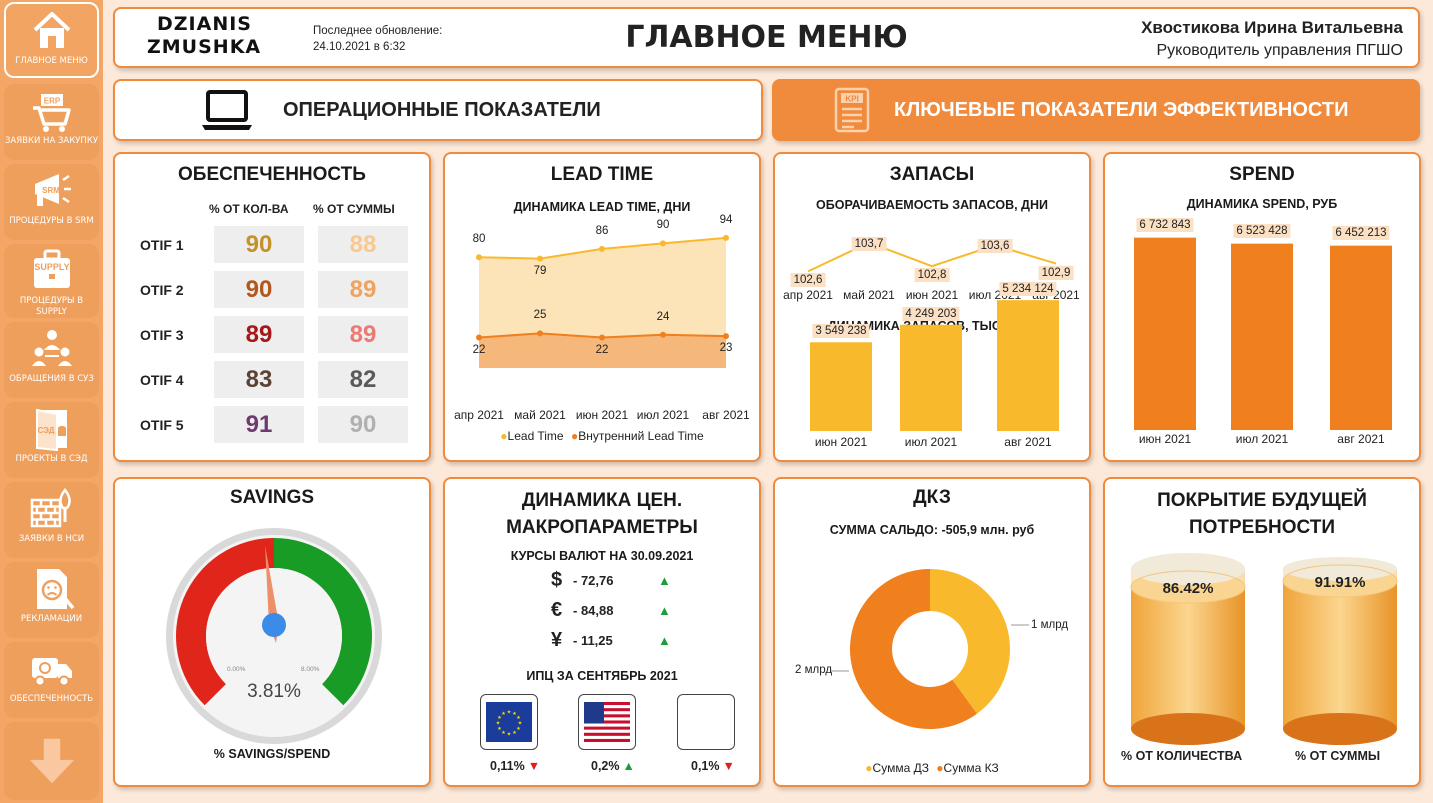  What do you see at coordinates (1264, 649) in the screenshot?
I see `coverage-cylinders: 86.42% 91.91%` at bounding box center [1264, 649].